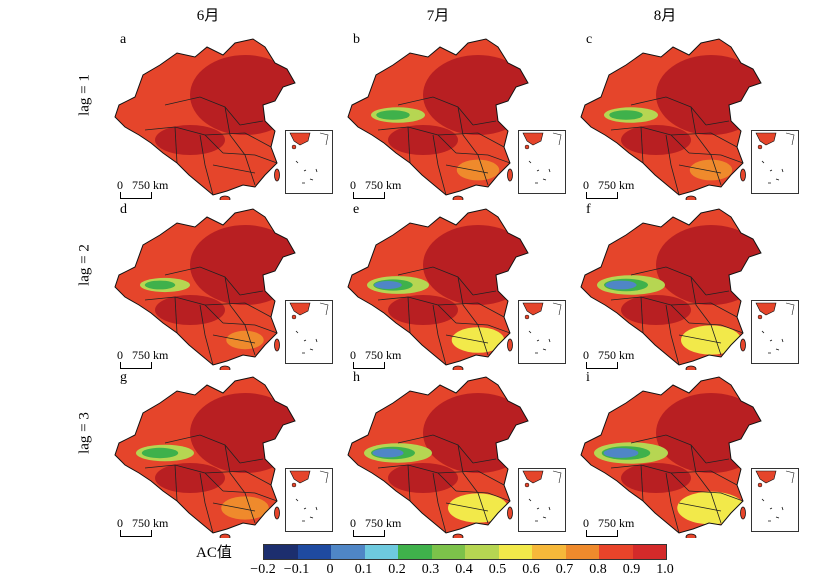 This screenshot has width=836, height=586. I want to click on legend-tick-label: 0.4, so click(464, 569).